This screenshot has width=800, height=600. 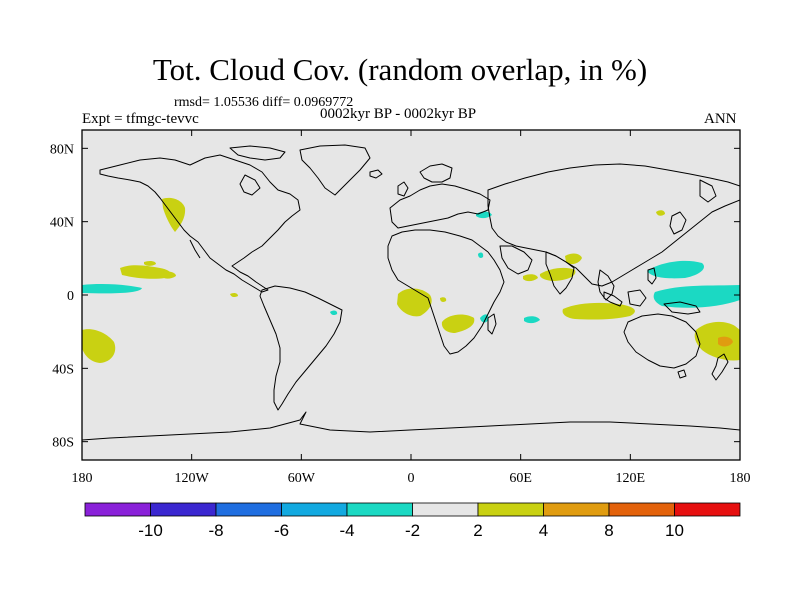 What do you see at coordinates (613, 299) in the screenshot?
I see `coast-sumatra` at bounding box center [613, 299].